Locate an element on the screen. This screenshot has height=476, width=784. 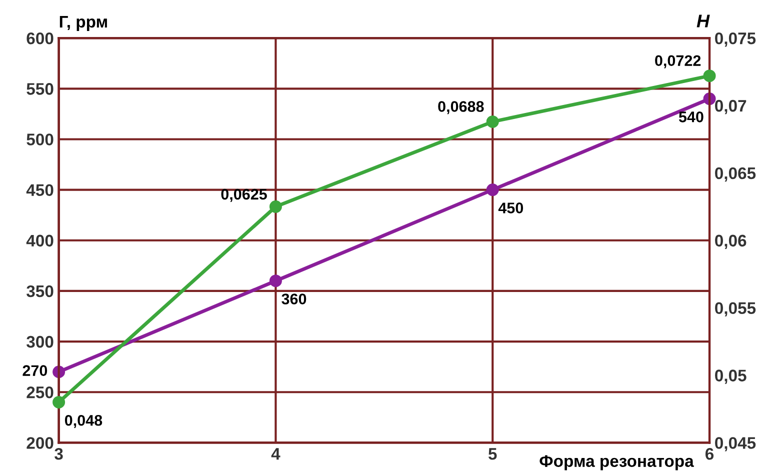
y-tick-label: 300 is located at coordinates (40, 342).